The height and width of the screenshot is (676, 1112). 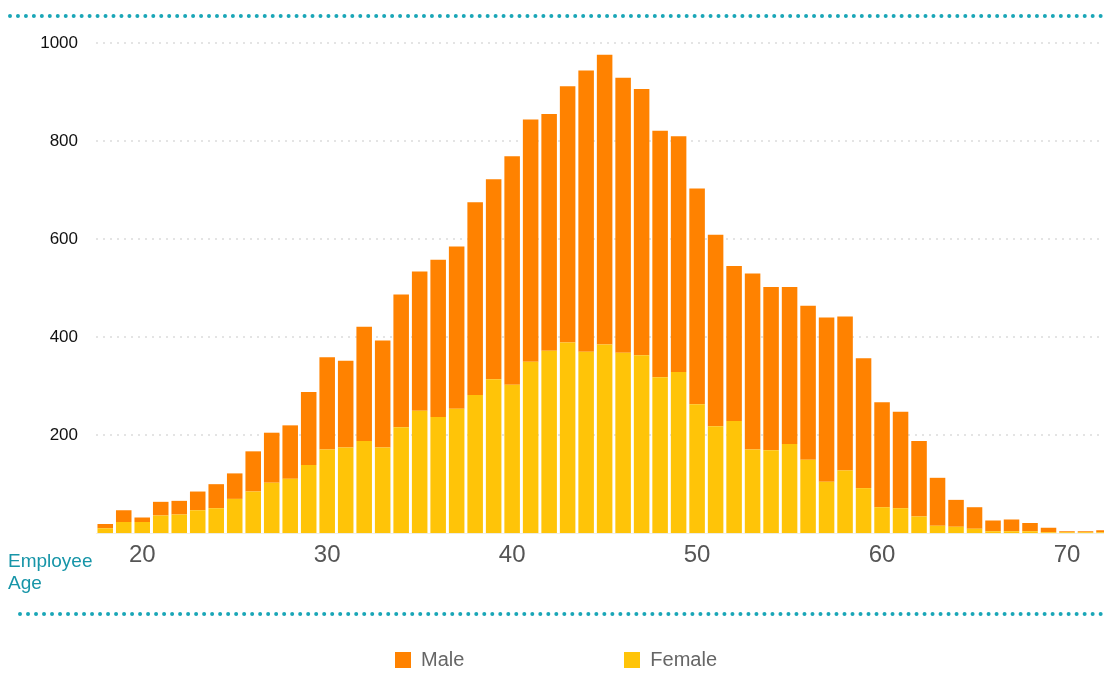 I want to click on legend-label: Male, so click(x=442, y=659).